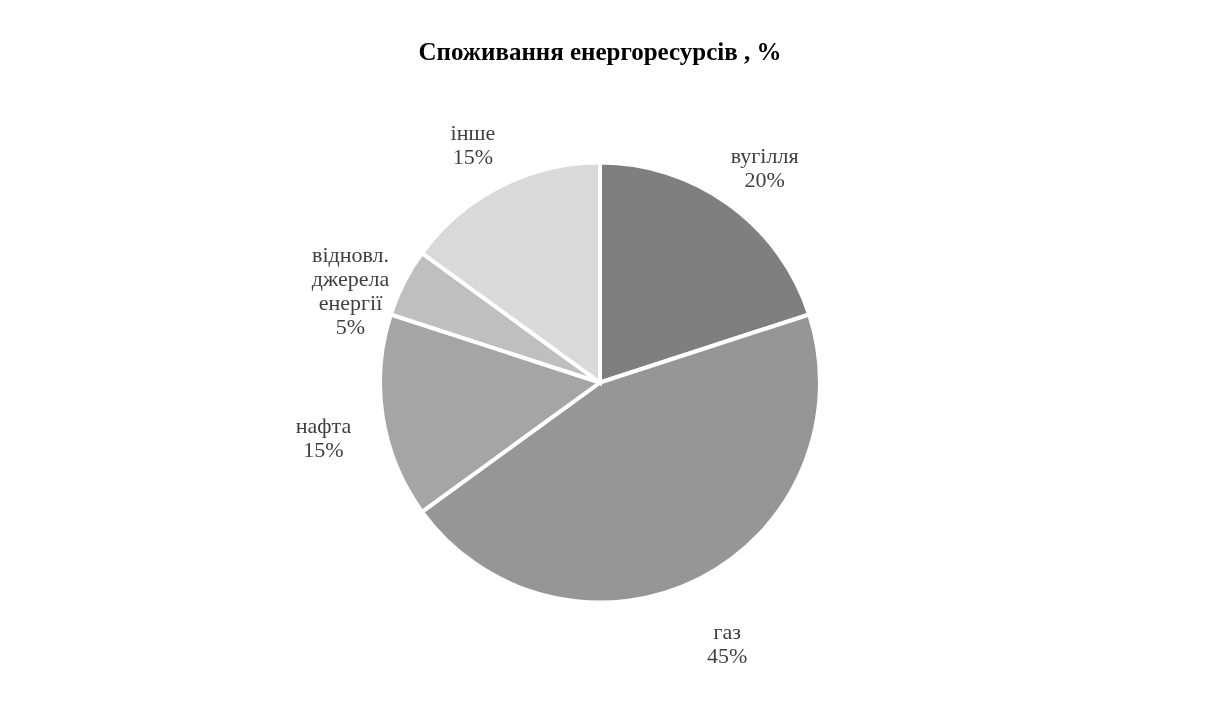 This screenshot has height=720, width=1227. What do you see at coordinates (727, 655) in the screenshot?
I see `data-label: 45%` at bounding box center [727, 655].